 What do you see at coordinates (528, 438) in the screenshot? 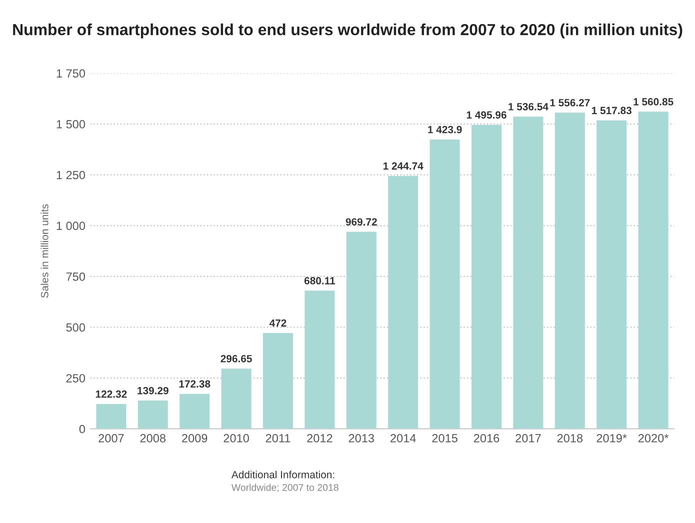
I see `x-tick-label: 2017` at bounding box center [528, 438].